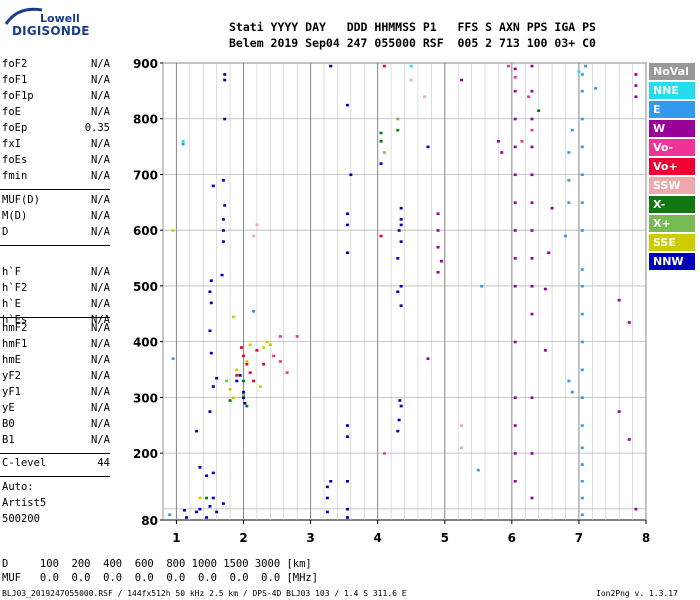  What do you see at coordinates (646, 538) in the screenshot?
I see `x-tick-label: 8` at bounding box center [646, 538].